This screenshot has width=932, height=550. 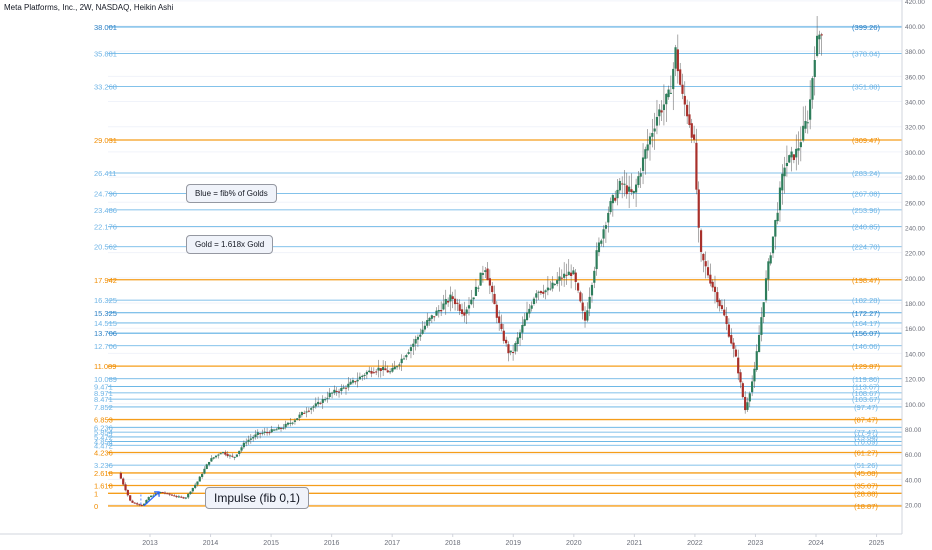 What do you see at coordinates (453, 543) in the screenshot?
I see `x-tick-label: 2018` at bounding box center [453, 543].